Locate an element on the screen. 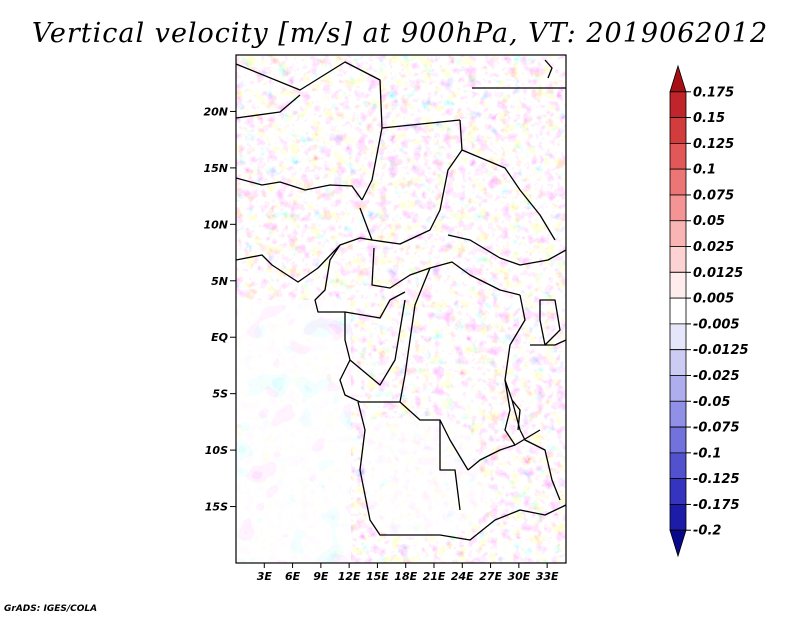 This screenshot has height=618, width=800. colorbar-label: 0.15 is located at coordinates (709, 118).